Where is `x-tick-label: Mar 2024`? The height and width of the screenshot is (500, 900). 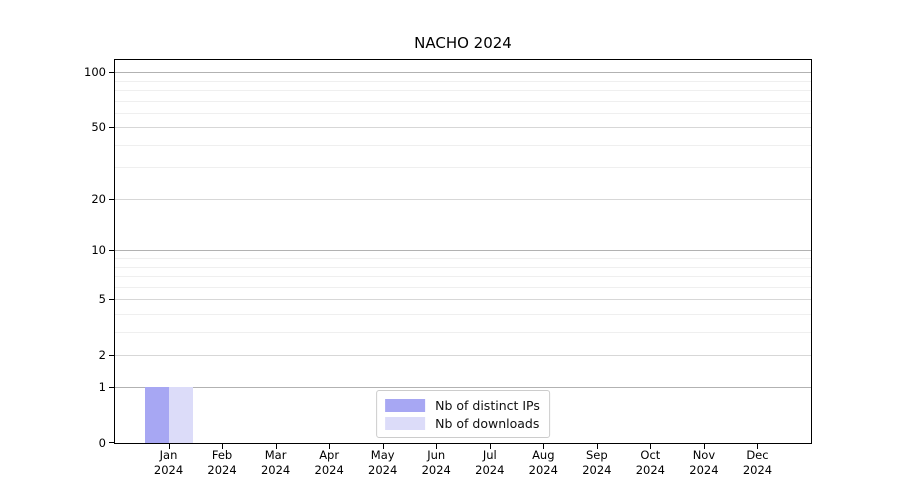 x-tick-label: Mar 2024 is located at coordinates (275, 462).